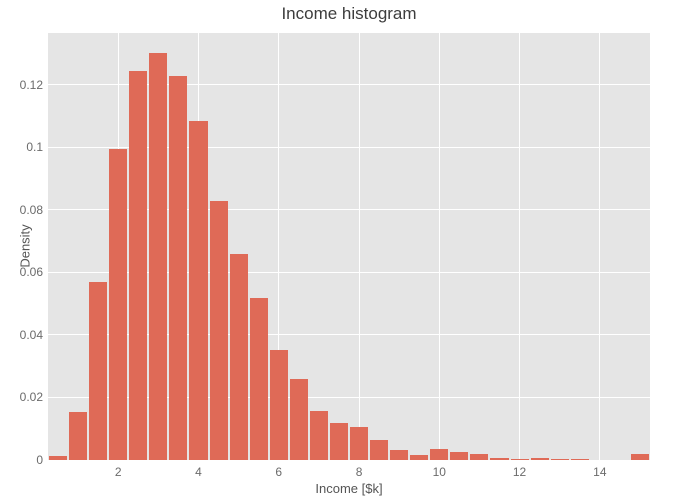  I want to click on y-axis-title: Density, so click(25, 246).